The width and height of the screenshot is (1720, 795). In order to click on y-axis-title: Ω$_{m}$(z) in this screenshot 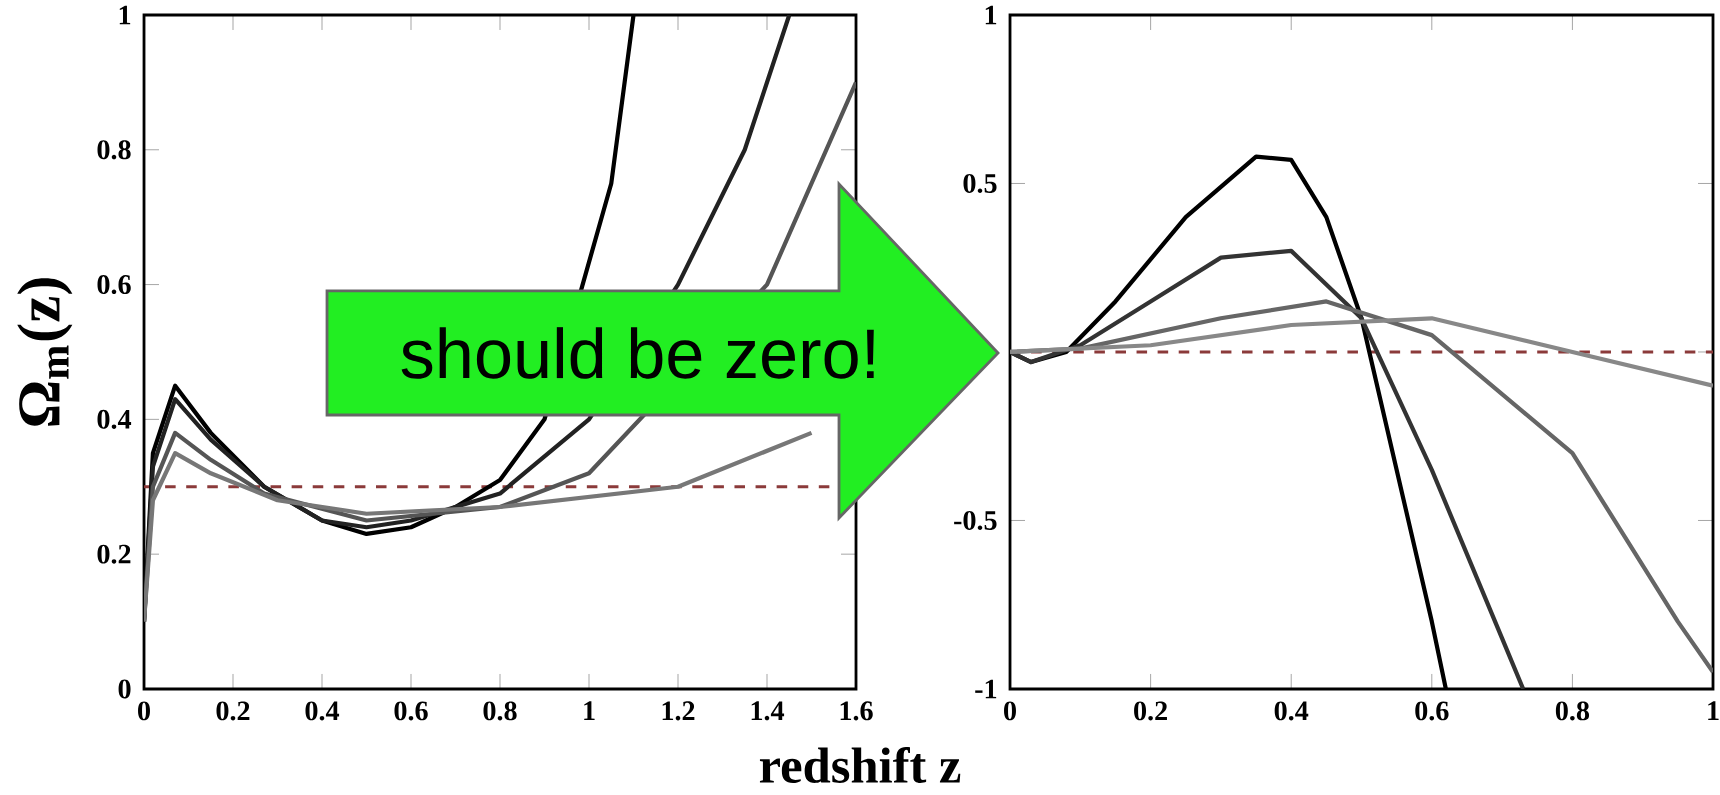, I will do `click(45, 352)`.